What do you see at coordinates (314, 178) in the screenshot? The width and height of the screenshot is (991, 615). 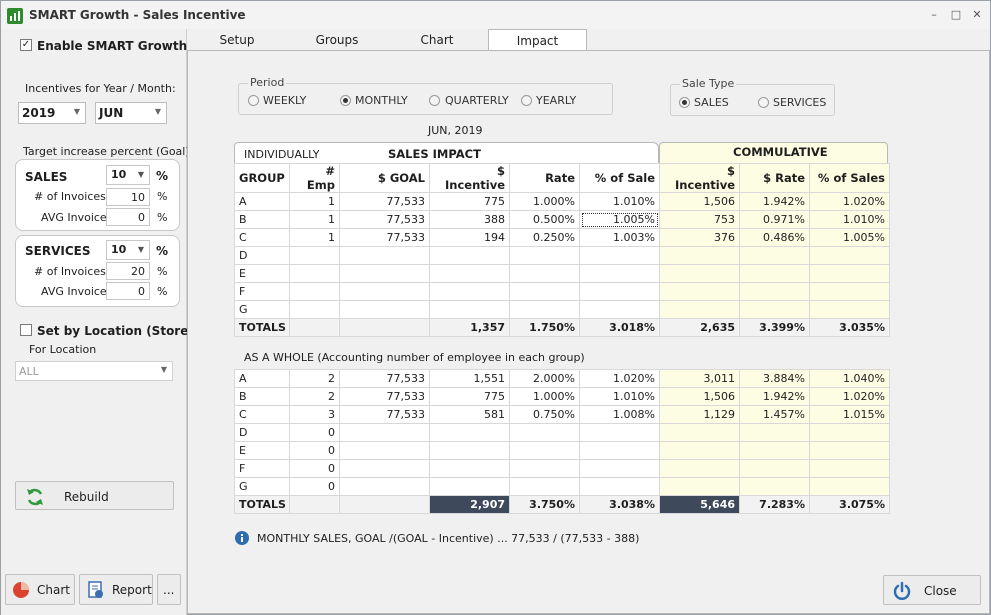 I see `col-emp: # Emp` at bounding box center [314, 178].